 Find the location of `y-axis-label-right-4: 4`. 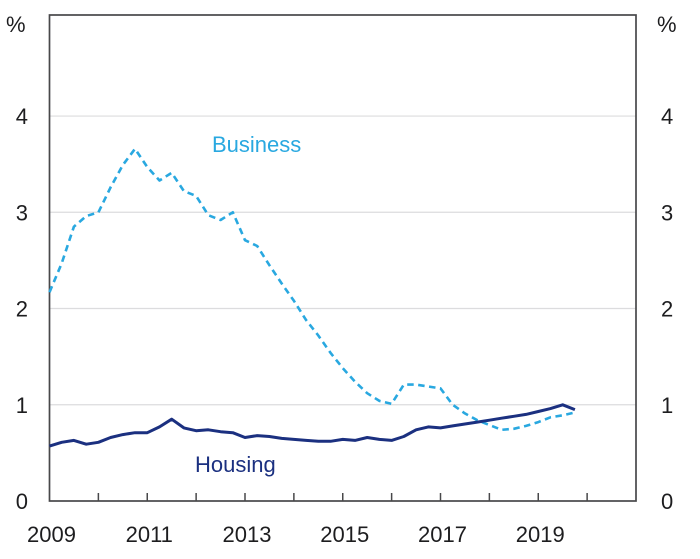

y-axis-label-right-4: 4 is located at coordinates (667, 116).